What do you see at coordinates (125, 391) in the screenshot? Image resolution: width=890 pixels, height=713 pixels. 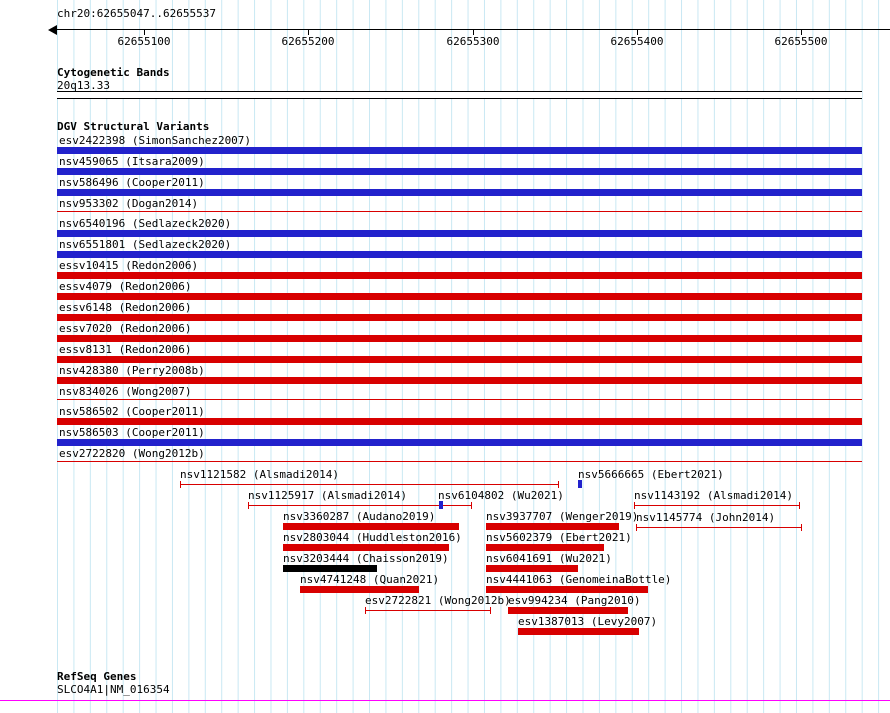 I see `variant-label-nsv834026: nsv834026 (Wong2007)` at bounding box center [125, 391].